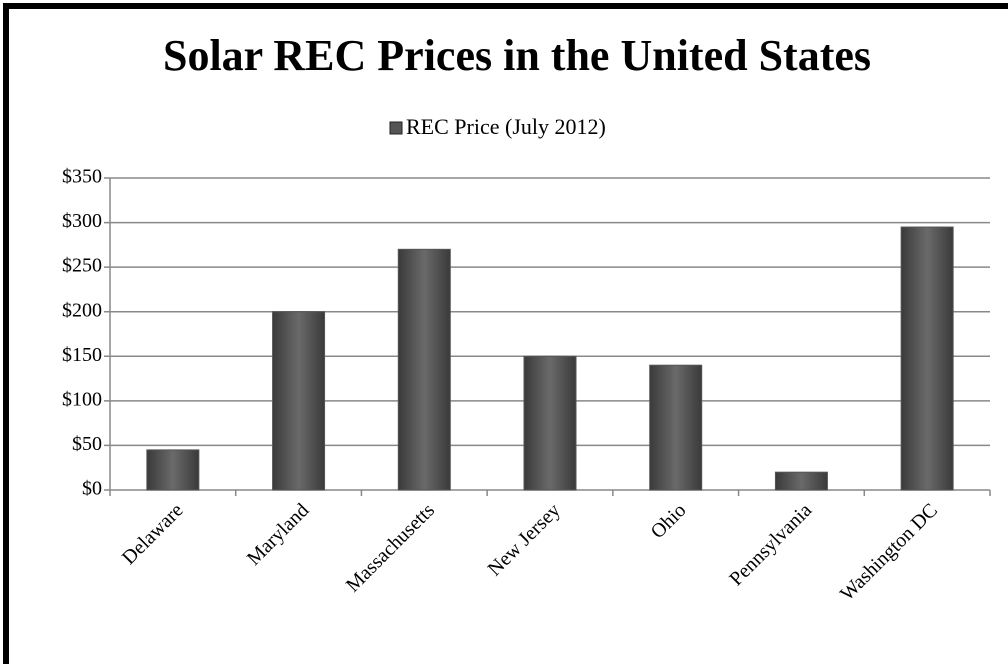 This screenshot has width=1008, height=664. What do you see at coordinates (770, 544) in the screenshot?
I see `x-tick-label: Pennsylvania` at bounding box center [770, 544].